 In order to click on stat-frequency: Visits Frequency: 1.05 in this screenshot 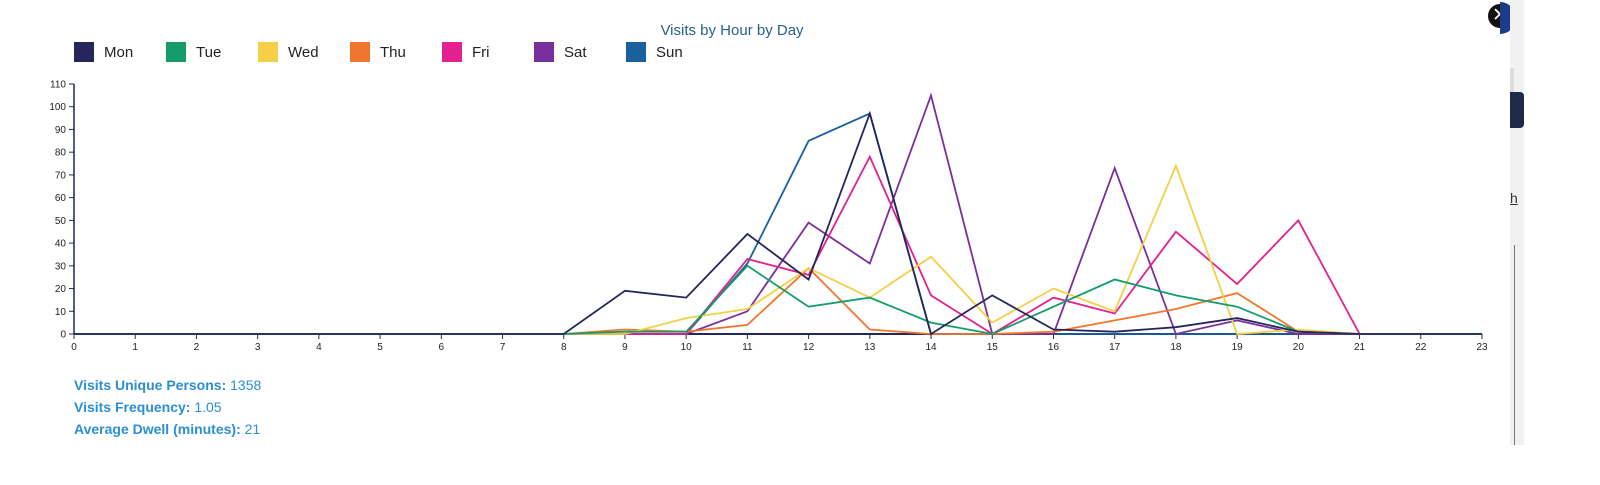, I will do `click(167, 407)`.